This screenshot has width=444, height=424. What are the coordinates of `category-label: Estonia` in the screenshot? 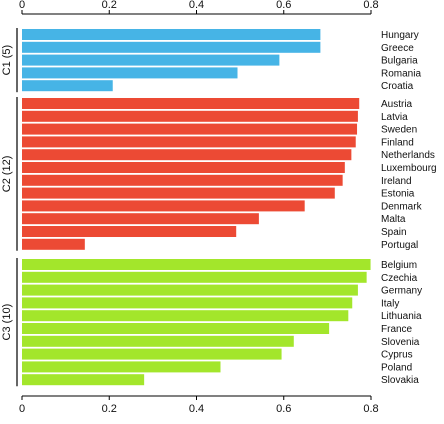 It's located at (398, 194).